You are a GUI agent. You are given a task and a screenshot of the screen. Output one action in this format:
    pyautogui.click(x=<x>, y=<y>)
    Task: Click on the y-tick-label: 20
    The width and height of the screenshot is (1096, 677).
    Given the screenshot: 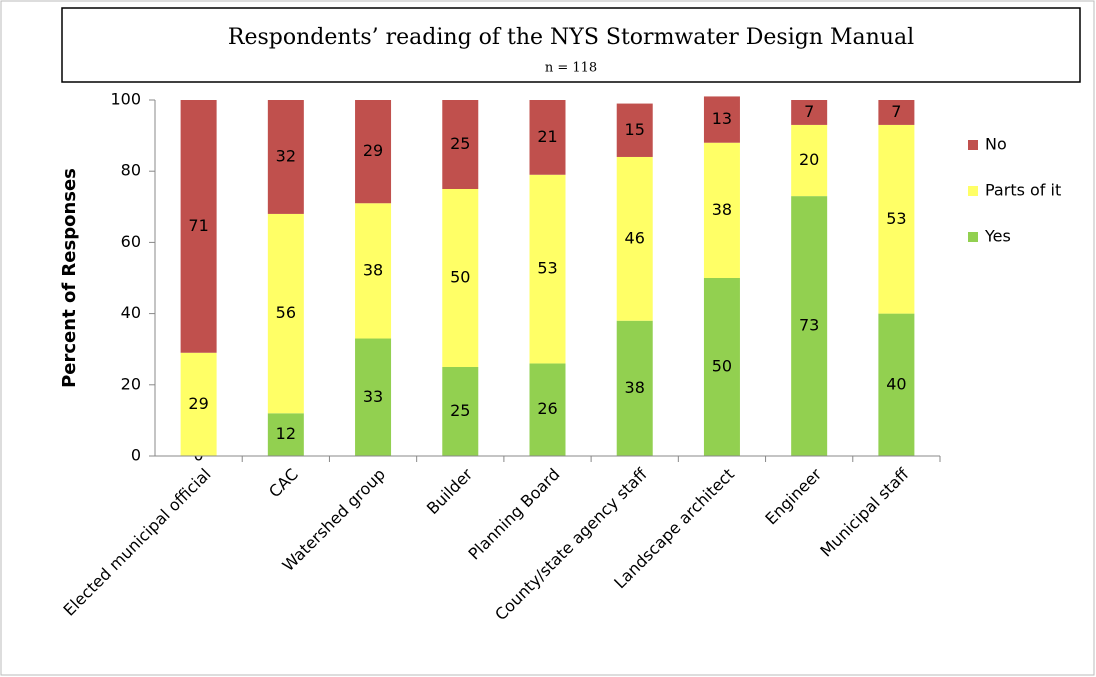 What is the action you would take?
    pyautogui.click(x=131, y=383)
    